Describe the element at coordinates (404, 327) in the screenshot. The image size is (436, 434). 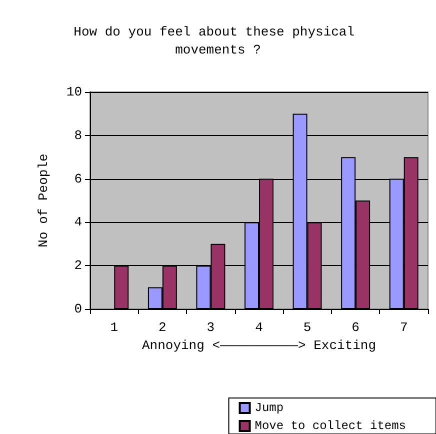
I see `x-tick-label: 7` at that location.